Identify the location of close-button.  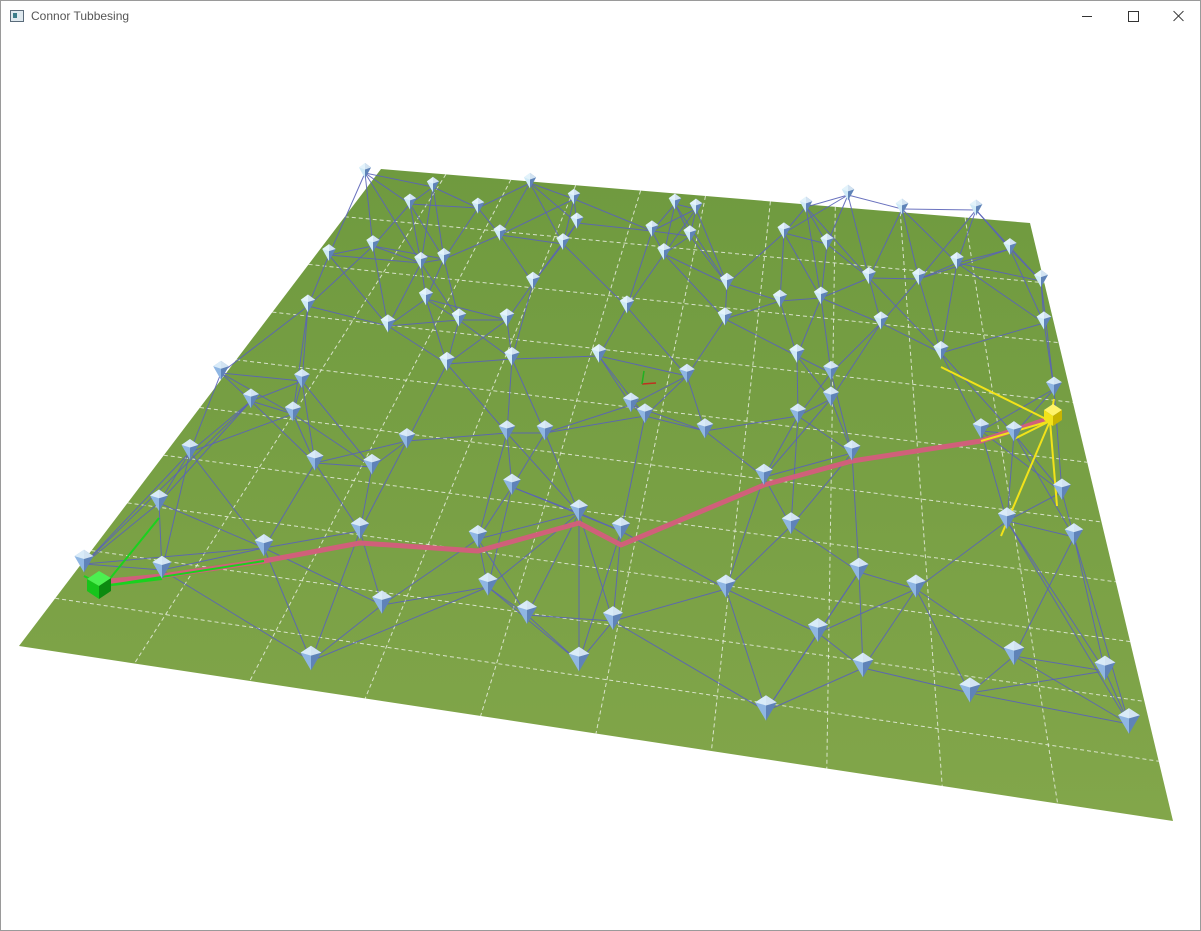
(1178, 16).